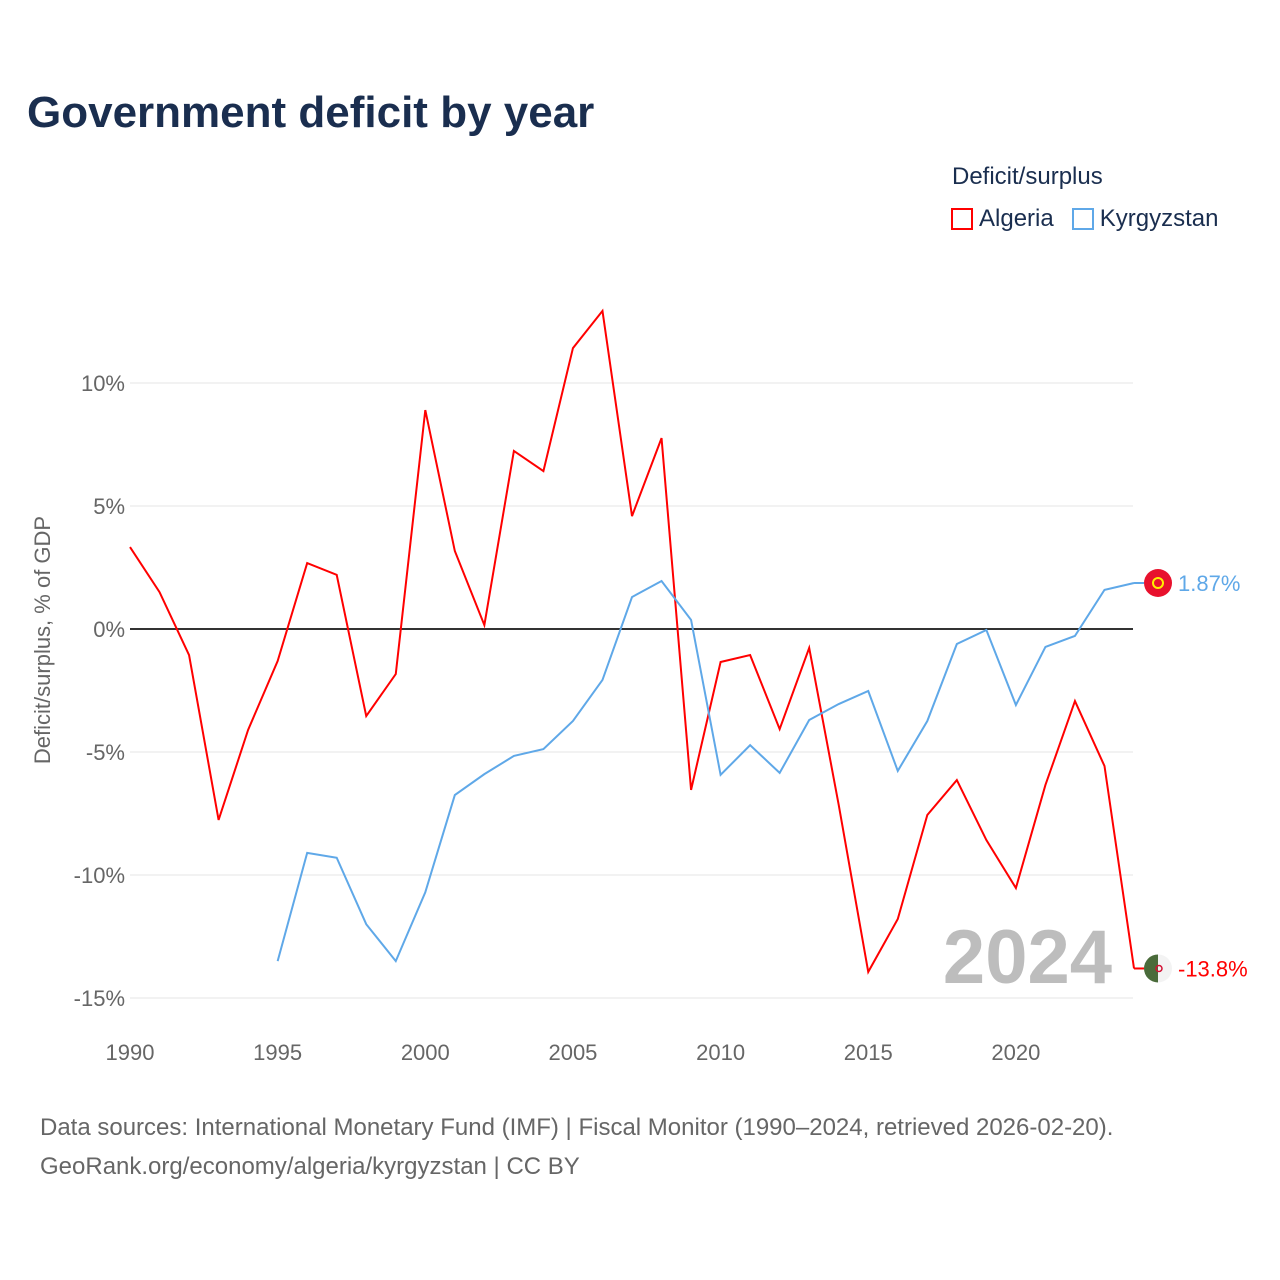 This screenshot has width=1280, height=1280. Describe the element at coordinates (109, 506) in the screenshot. I see `y-tick-label: 5%` at that location.